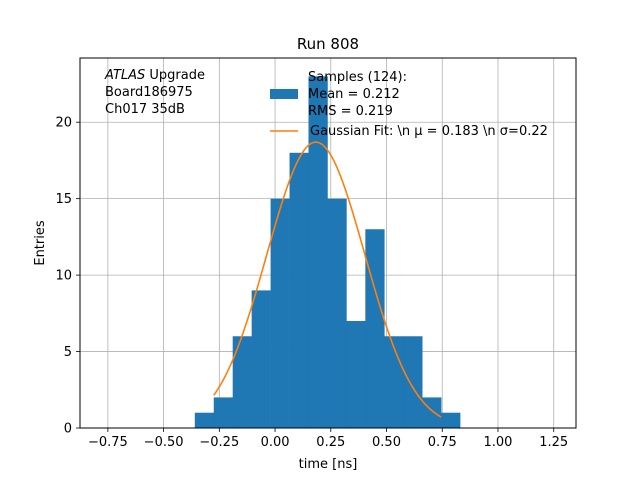 The image size is (640, 480). Describe the element at coordinates (40, 243) in the screenshot. I see `y-axis-label: Entries` at that location.